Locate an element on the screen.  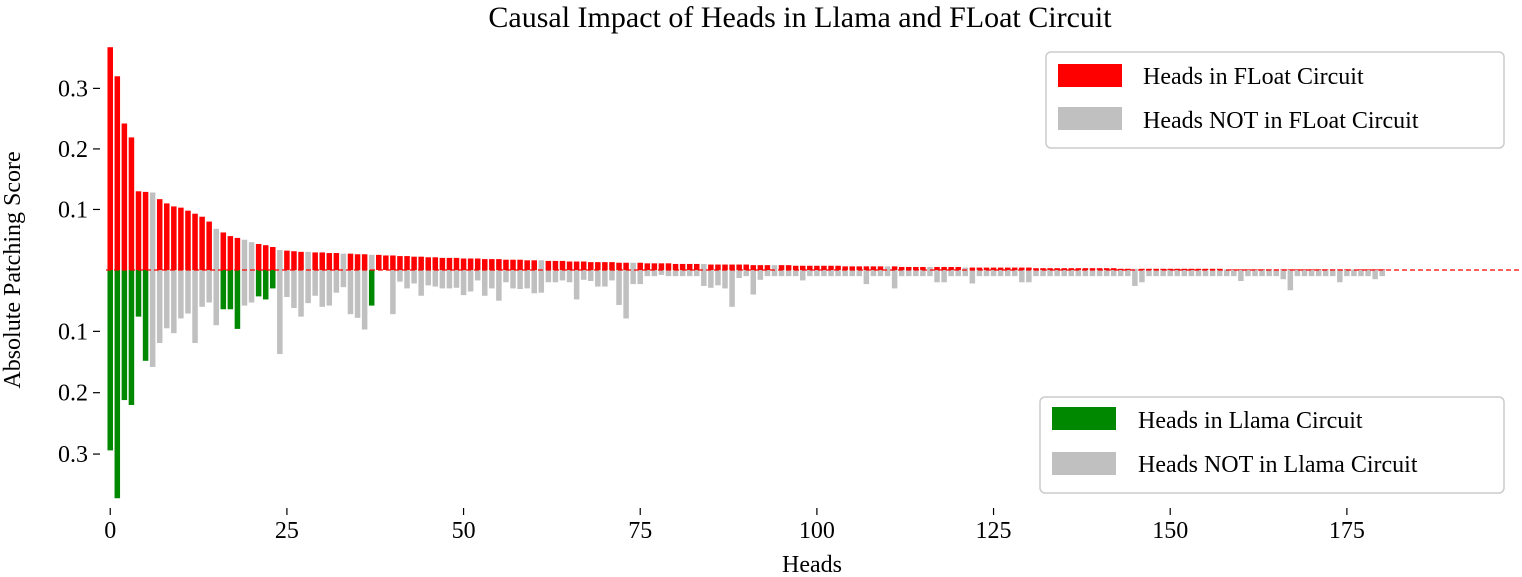
upper-legend-frame is located at coordinates (1275, 100).